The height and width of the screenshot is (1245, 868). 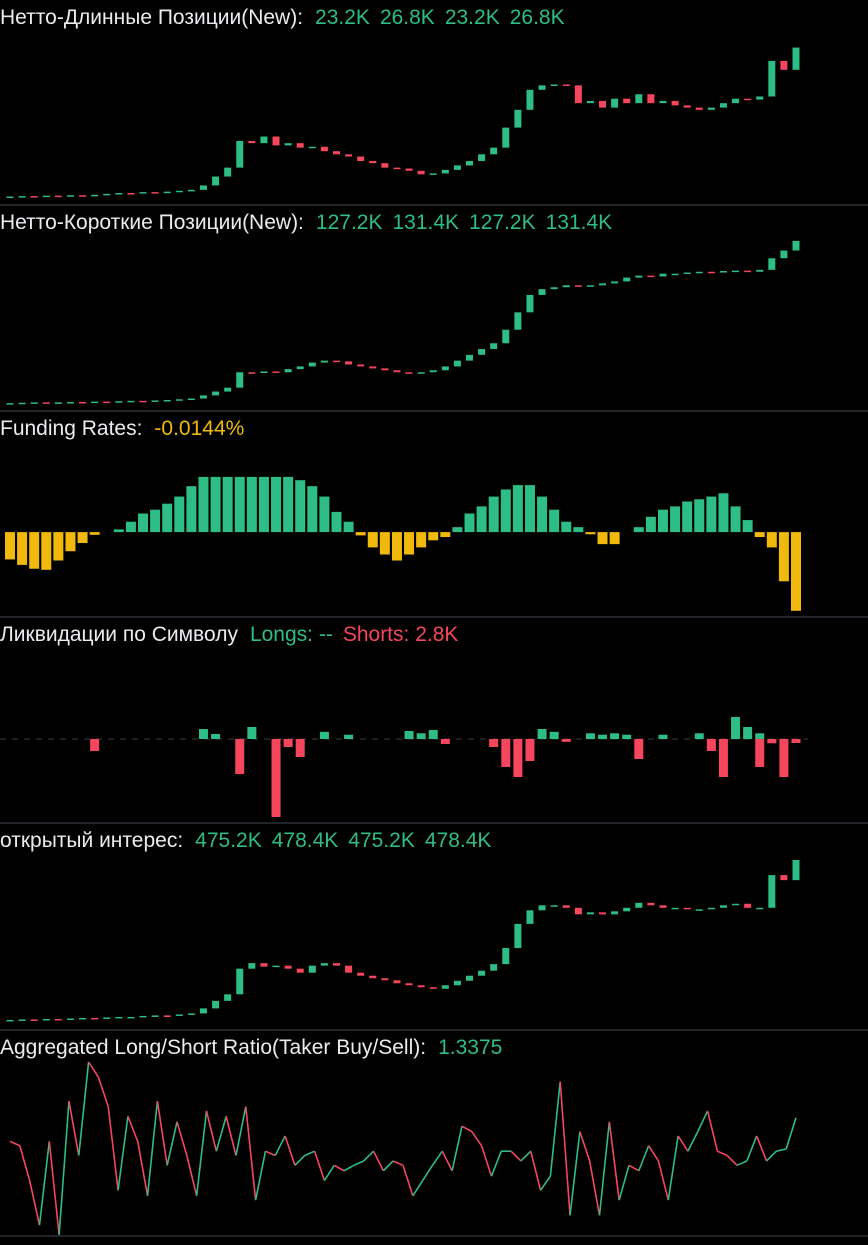 What do you see at coordinates (152, 222) in the screenshot?
I see `panel-title: Нетто-Короткие Позиции(New):` at bounding box center [152, 222].